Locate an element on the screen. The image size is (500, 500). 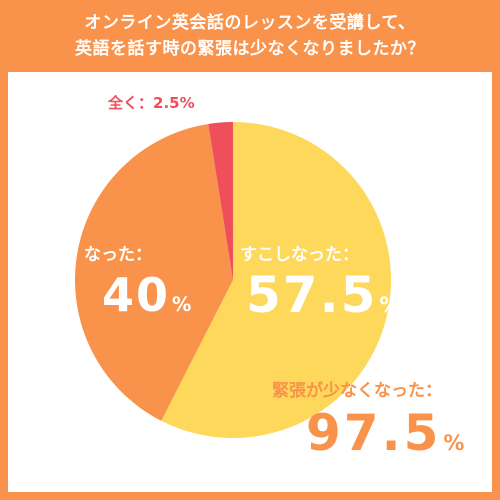
slice-label-zenzen-name: 全く： is located at coordinates (131, 103).